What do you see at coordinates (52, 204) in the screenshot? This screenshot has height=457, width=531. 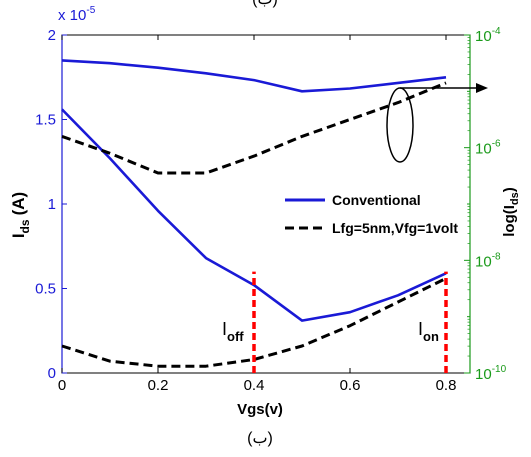 I see `y-tick-label: 1` at bounding box center [52, 204].